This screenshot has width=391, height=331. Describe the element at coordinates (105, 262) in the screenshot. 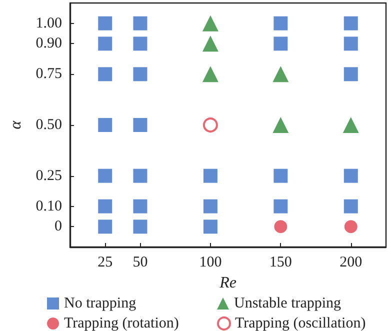

I see `x-tick-label: 25` at that location.